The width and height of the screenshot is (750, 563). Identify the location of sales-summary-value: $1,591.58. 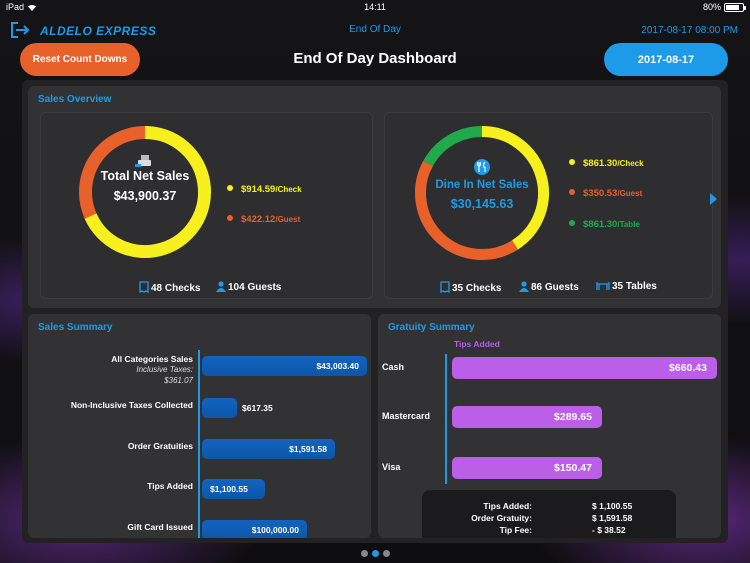
(308, 449).